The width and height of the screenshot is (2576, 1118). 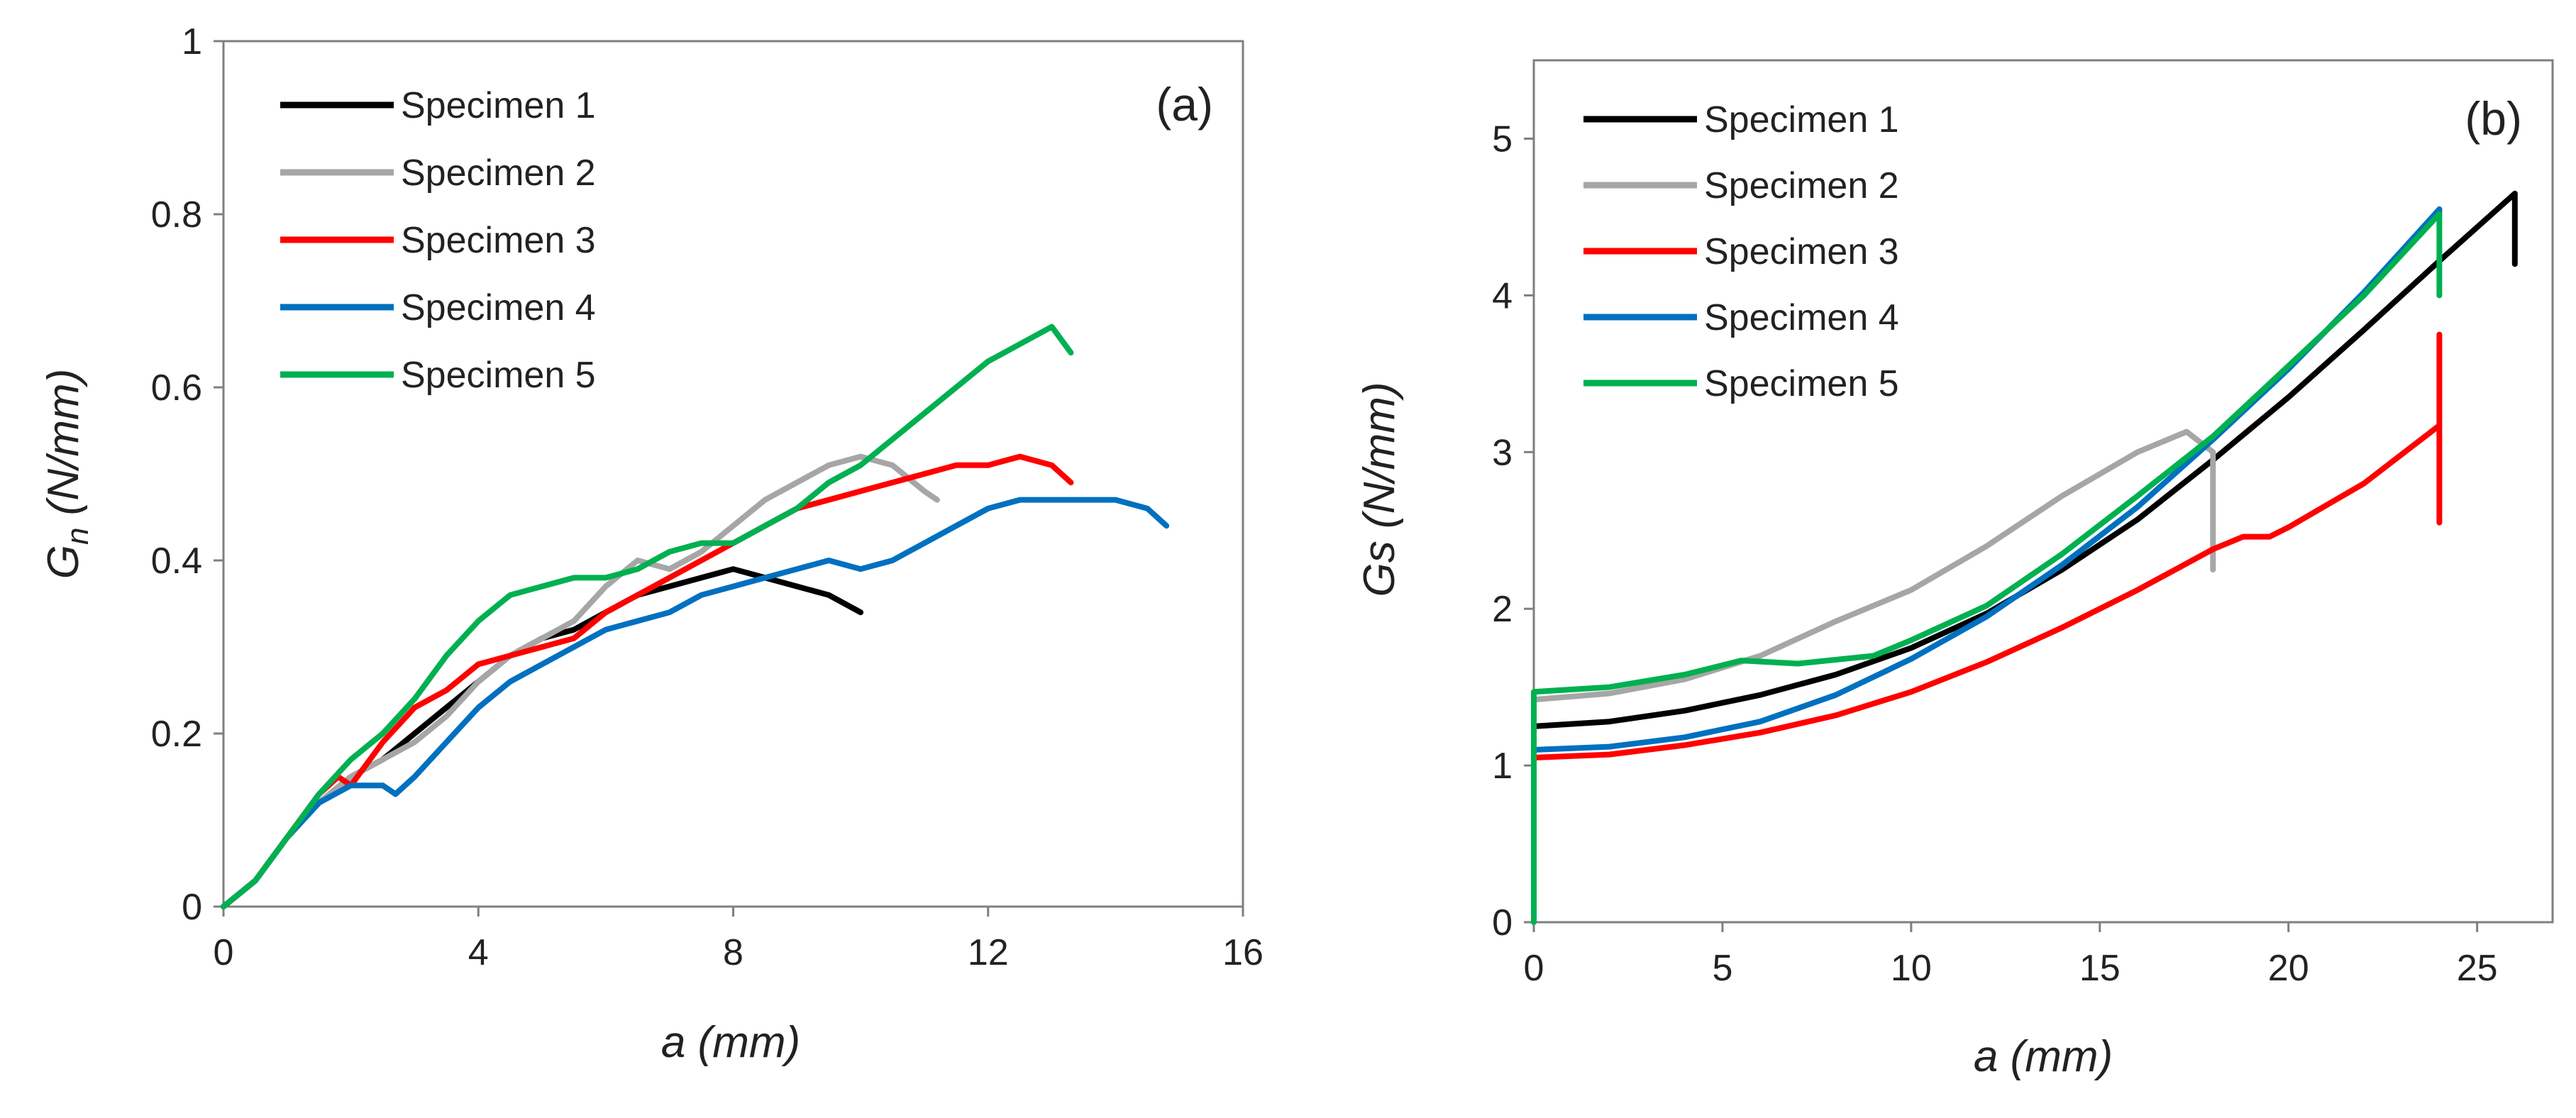 What do you see at coordinates (1502, 295) in the screenshot?
I see `y-tick-label: 4` at bounding box center [1502, 295].